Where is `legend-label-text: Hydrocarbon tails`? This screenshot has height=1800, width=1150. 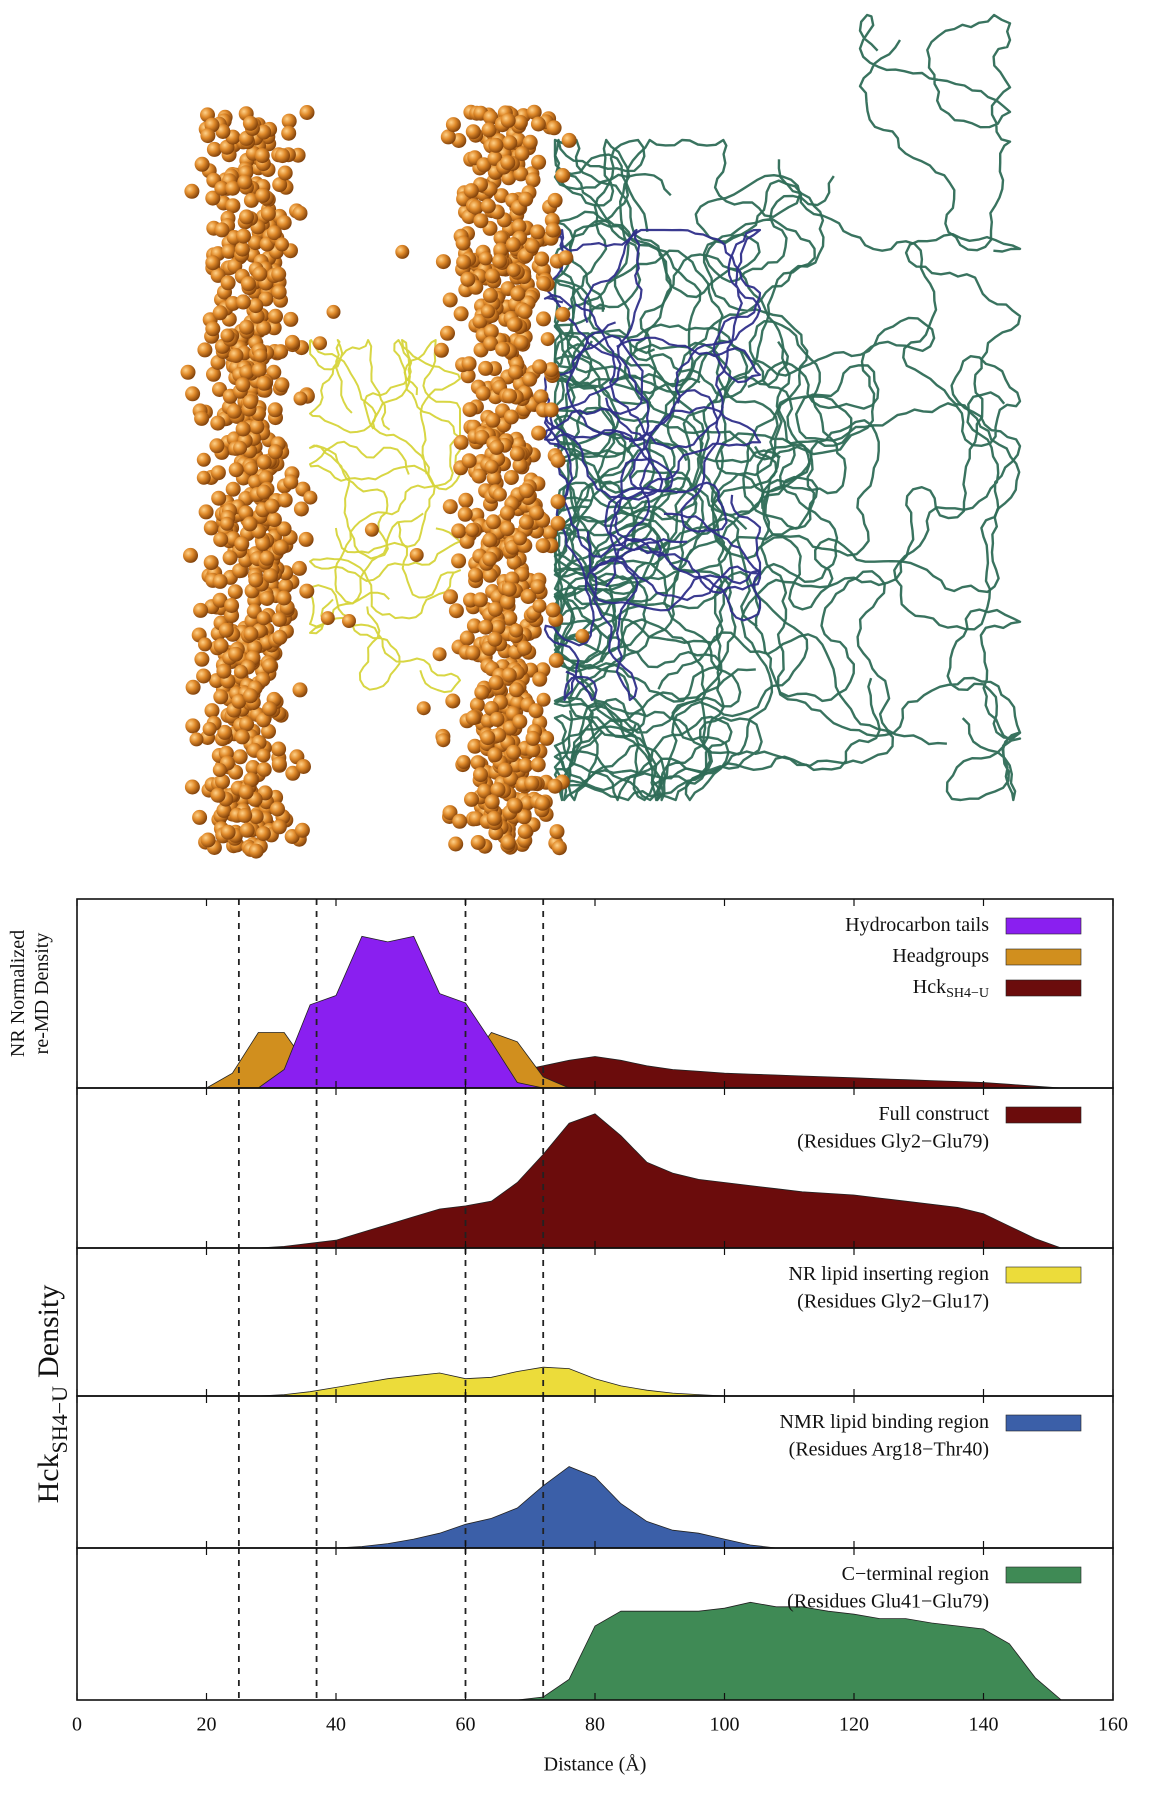
legend-label-text: Hydrocarbon tails is located at coordinates (917, 925).